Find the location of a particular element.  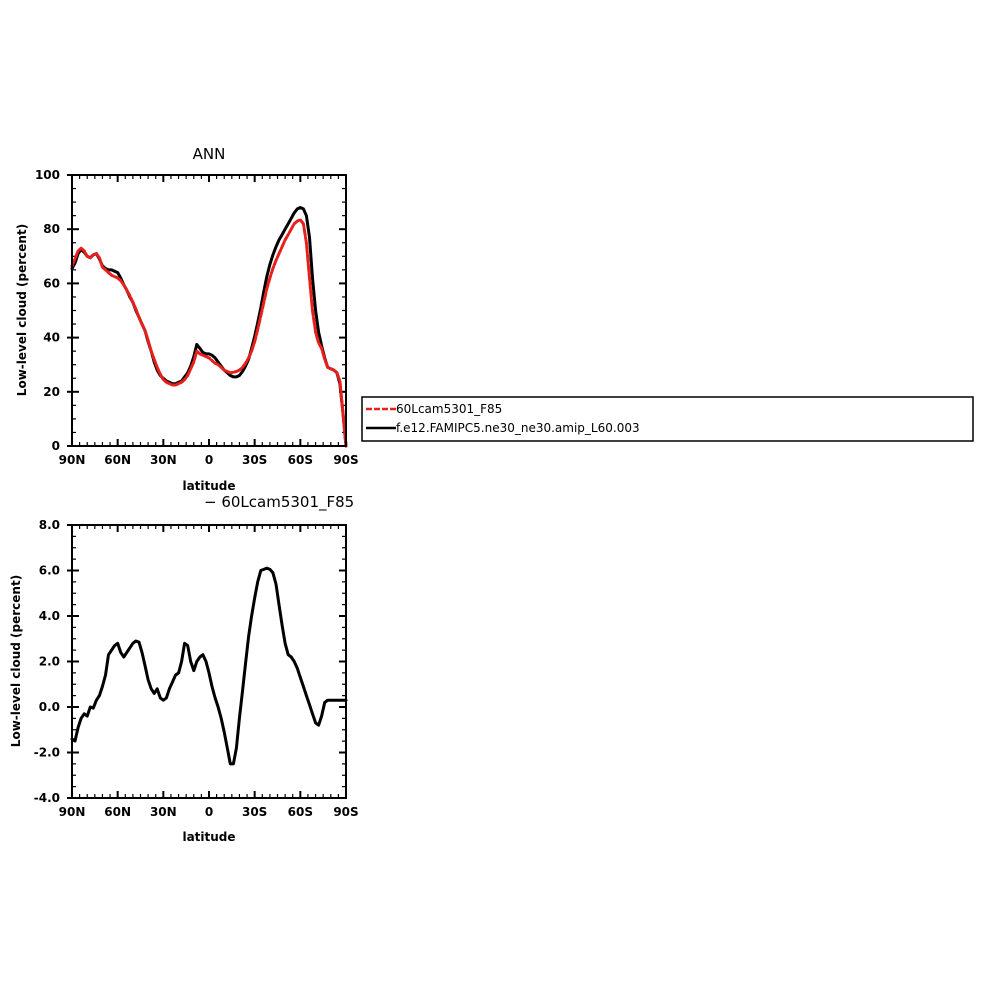

y-tick-label: 4.0 is located at coordinates (49, 616).